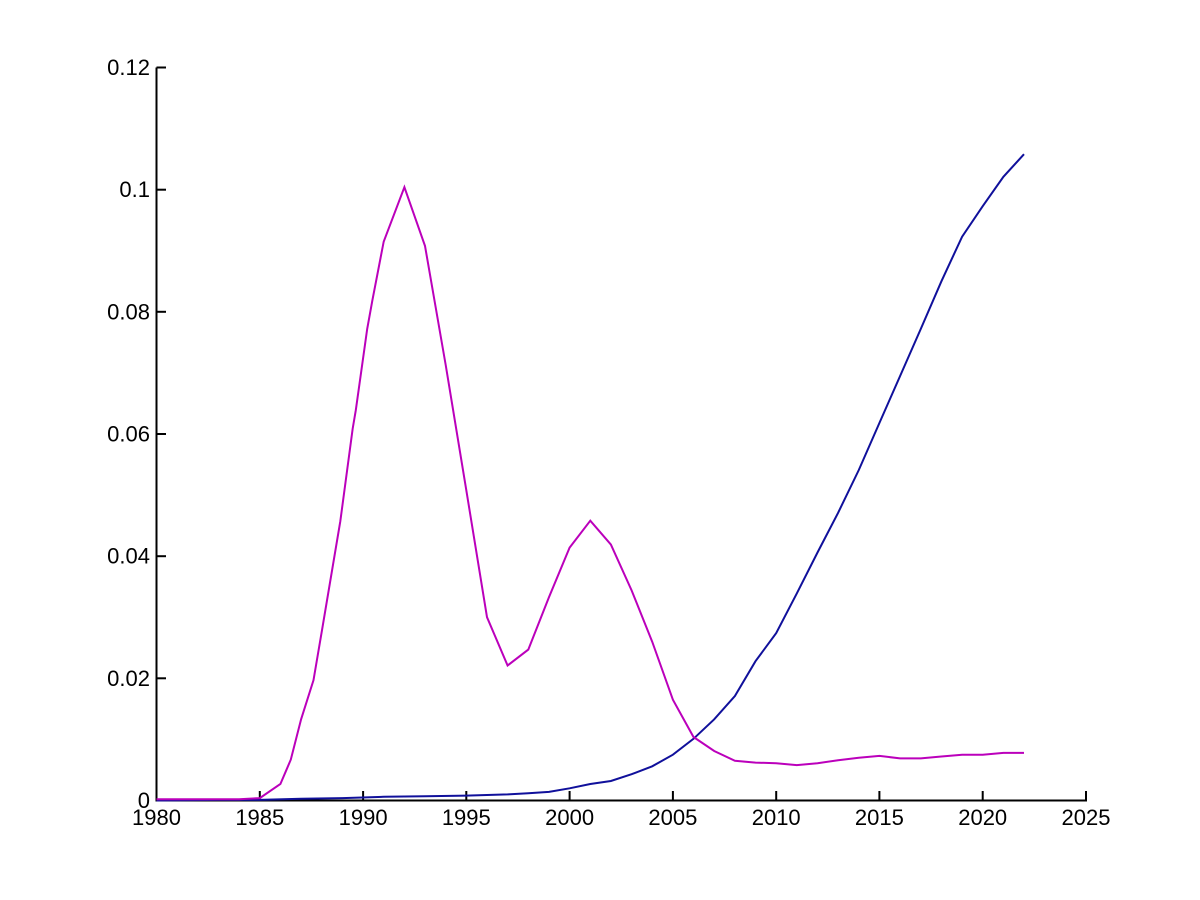 The height and width of the screenshot is (900, 1200). Describe the element at coordinates (144, 800) in the screenshot. I see `svg-text: 0` at that location.